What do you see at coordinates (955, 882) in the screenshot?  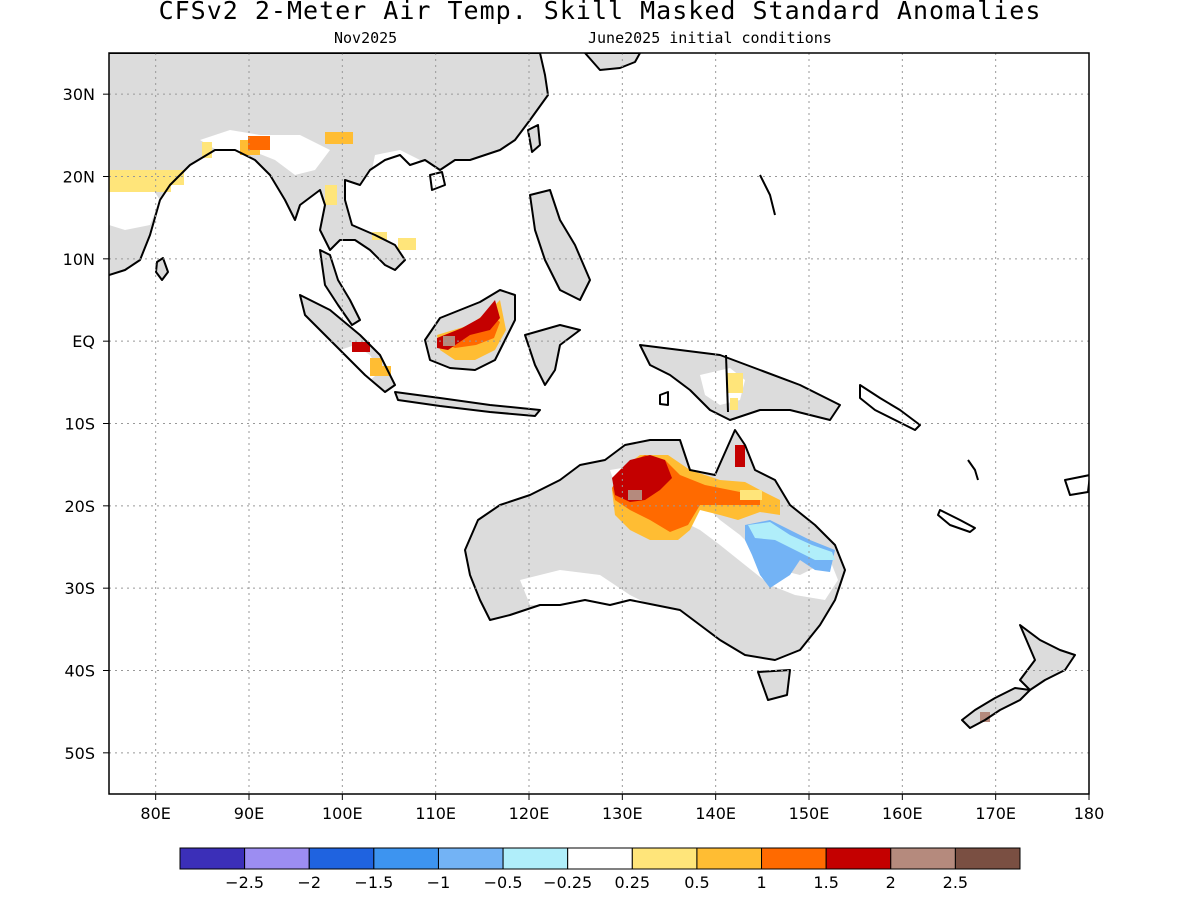 I see `colorbar-label: 2.5` at bounding box center [955, 882].